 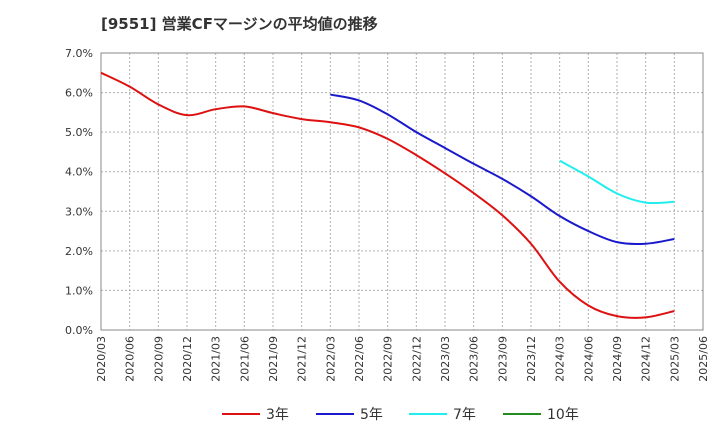 I want to click on y-tick-label: 1.0%, so click(x=79, y=290).